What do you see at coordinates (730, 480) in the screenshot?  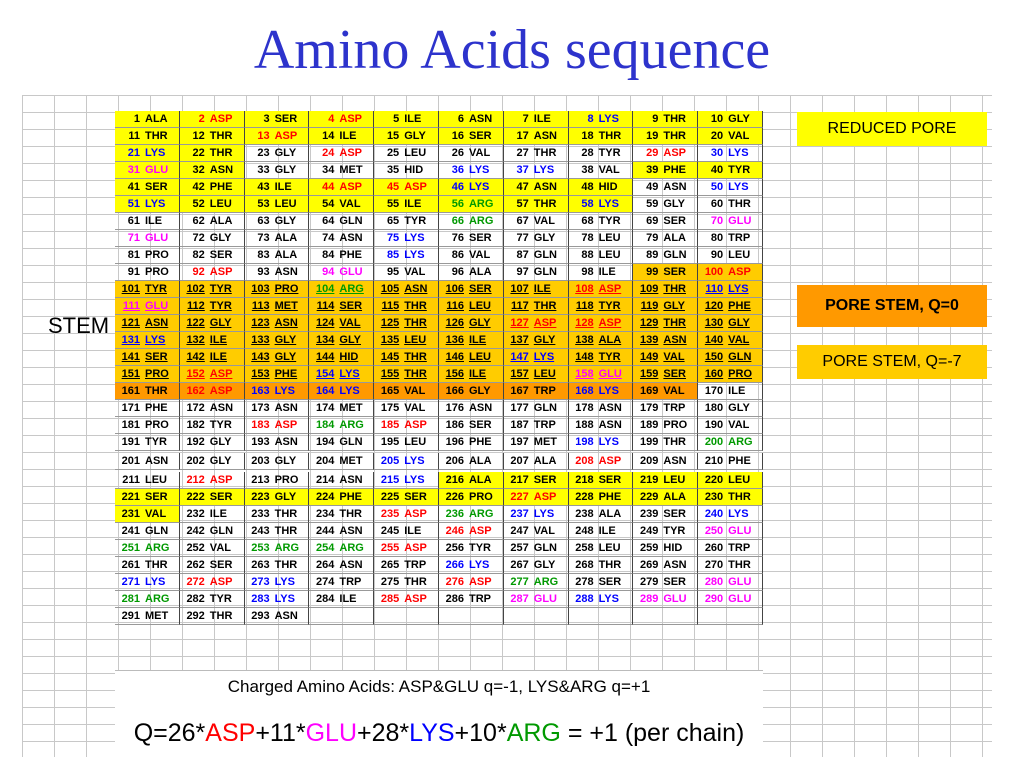 I see `residue-cell: 220 LEU` at bounding box center [730, 480].